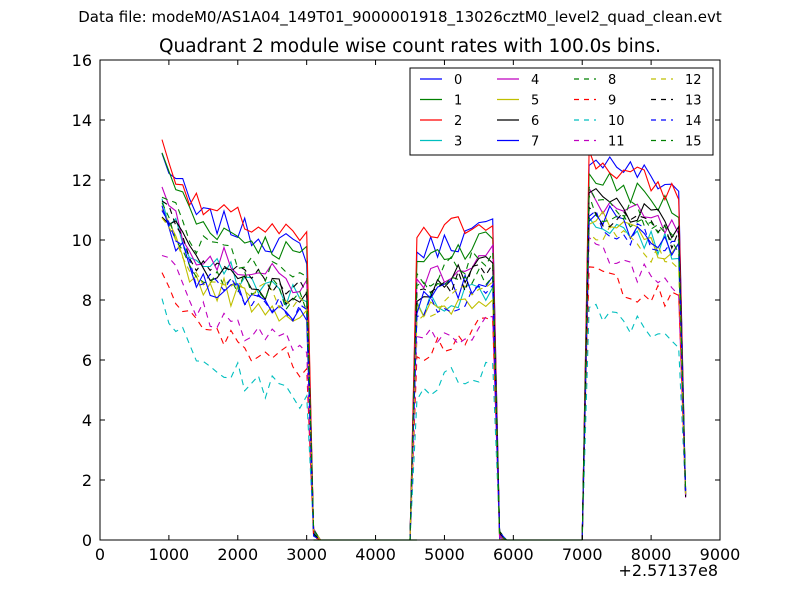  What do you see at coordinates (612, 80) in the screenshot?
I see `legend-label: 8` at bounding box center [612, 80].